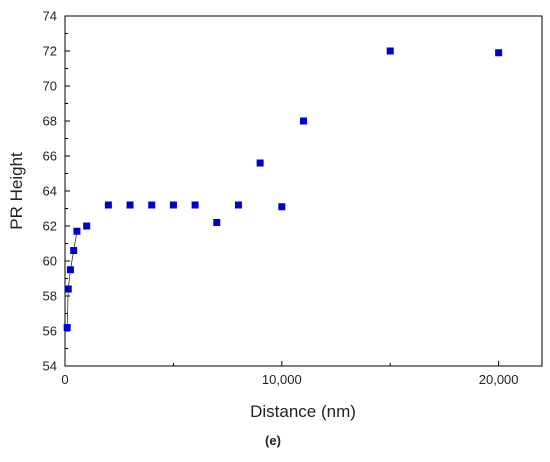  What do you see at coordinates (50, 51) in the screenshot?
I see `y-tick-label: 72` at bounding box center [50, 51].